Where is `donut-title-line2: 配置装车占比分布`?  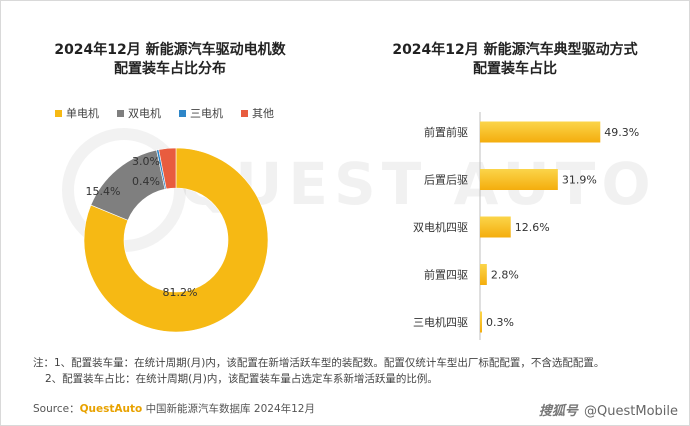
donut-title-line2: 配置装车占比分布 is located at coordinates (170, 69).